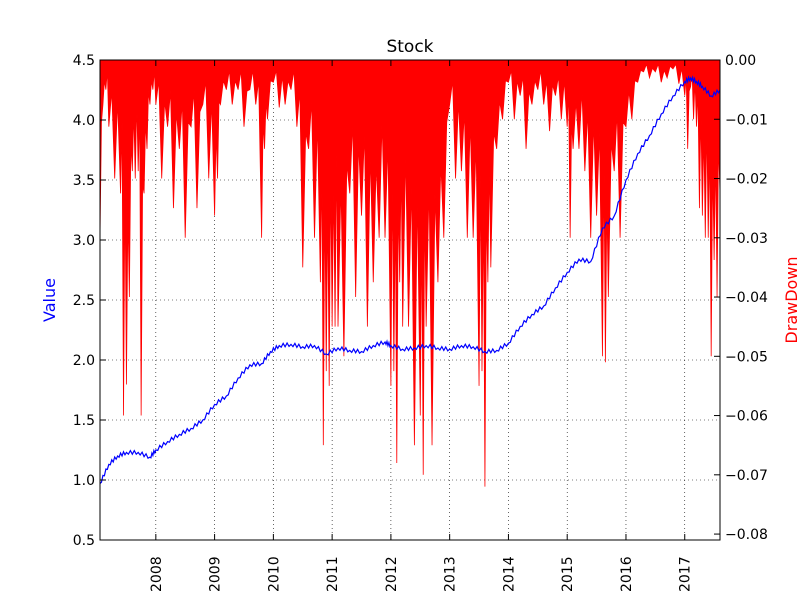  What do you see at coordinates (509, 574) in the screenshot?
I see `x-tick-label: 2014` at bounding box center [509, 574].